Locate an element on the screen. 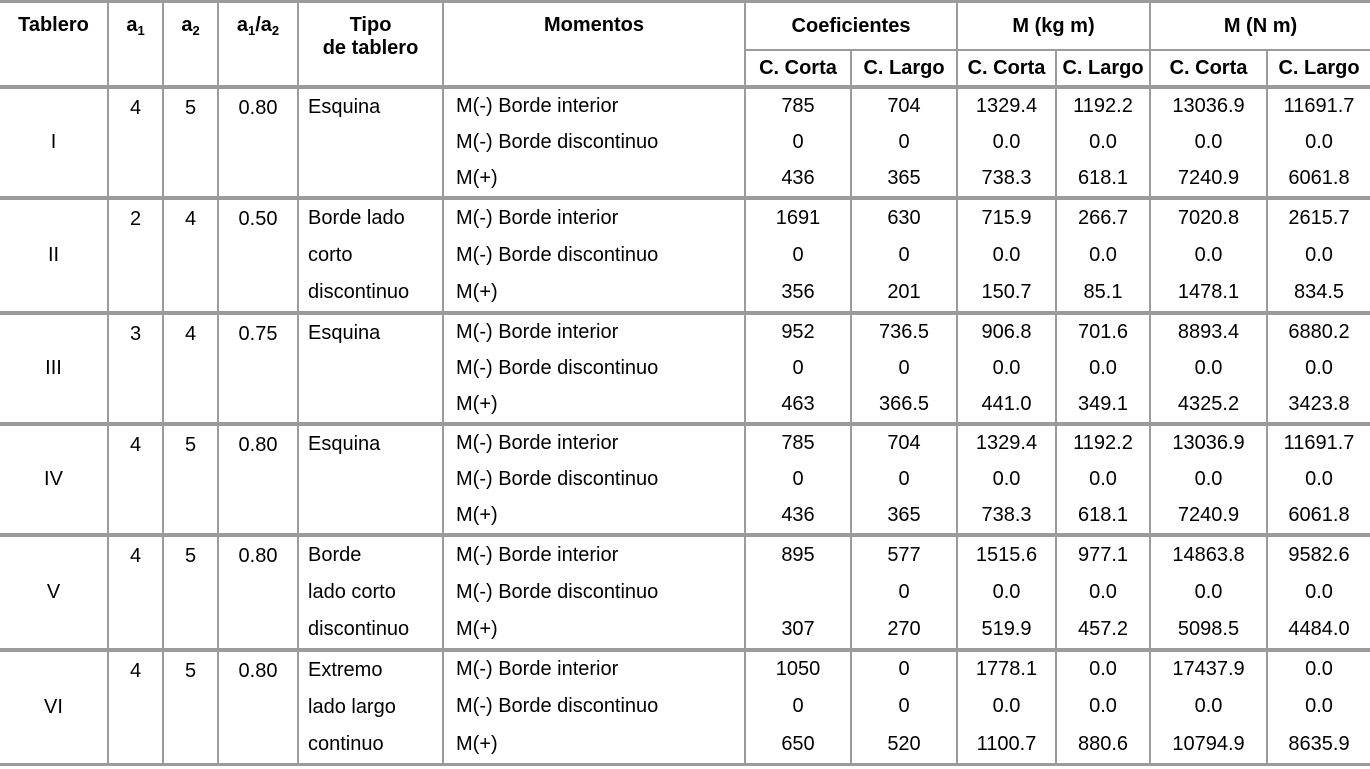  value-cell: 1778.1 is located at coordinates (1006, 668).